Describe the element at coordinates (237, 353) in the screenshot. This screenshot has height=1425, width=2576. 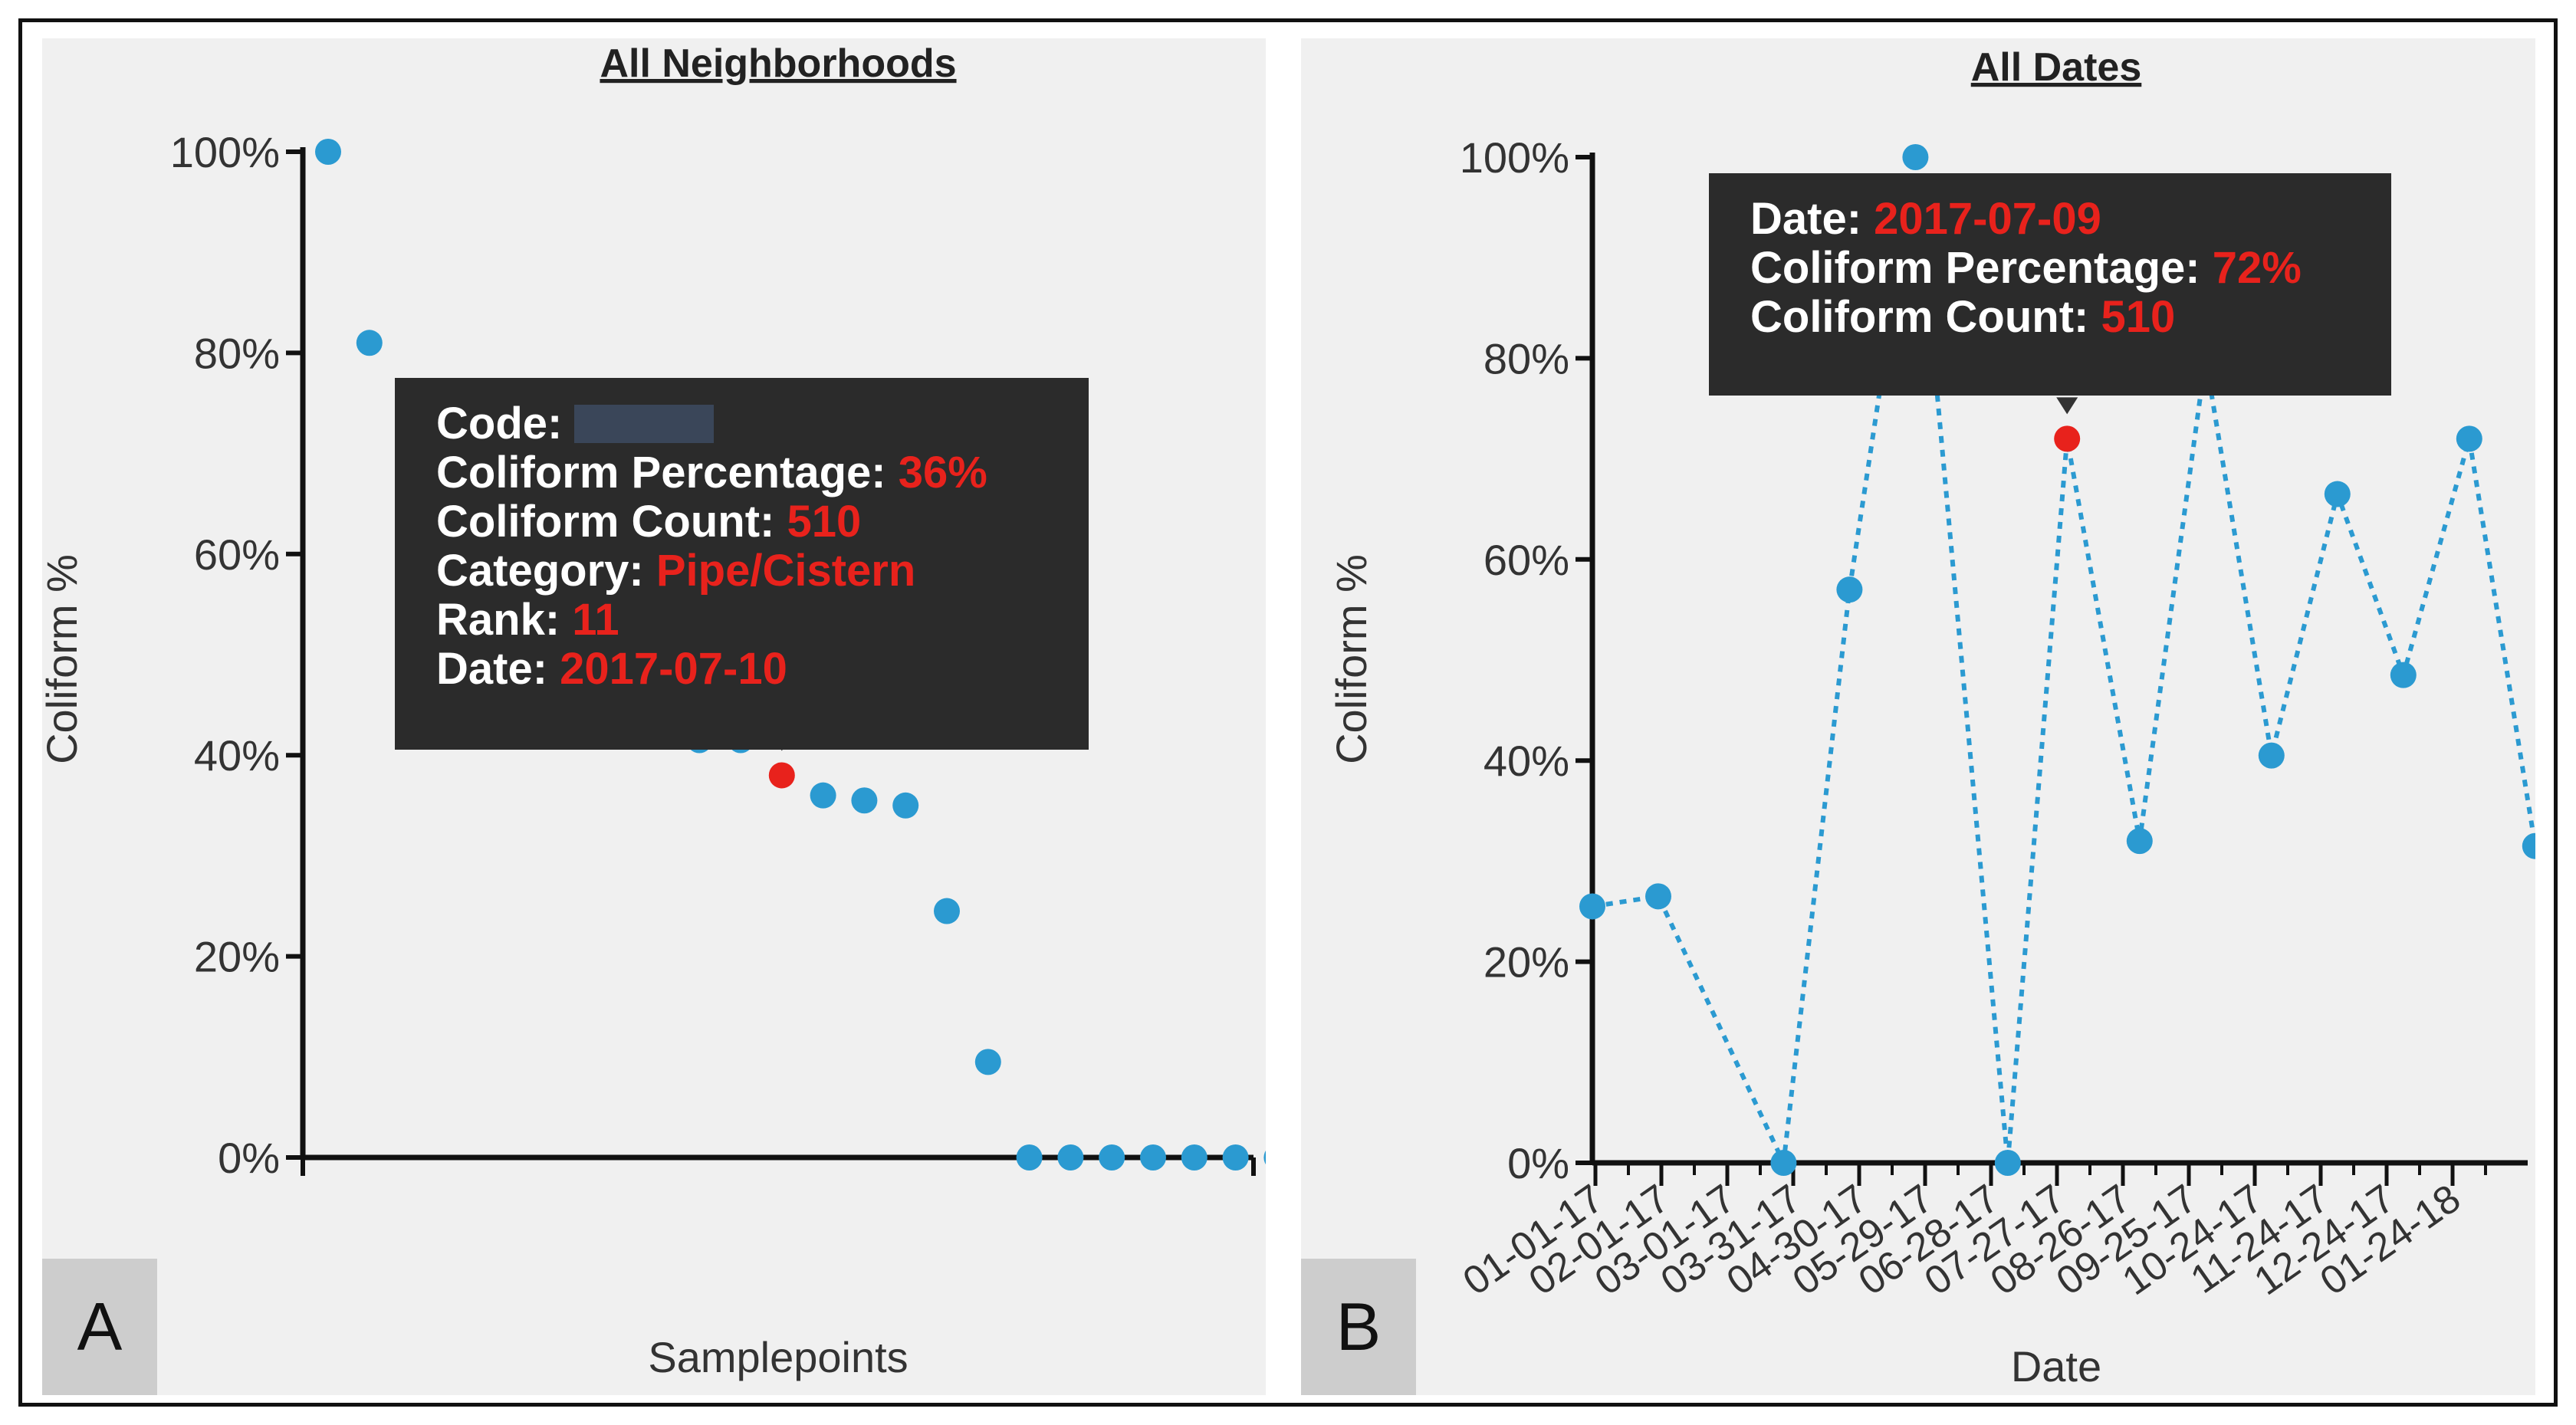
I see `chart-a-y-tick-label: 80%` at that location.